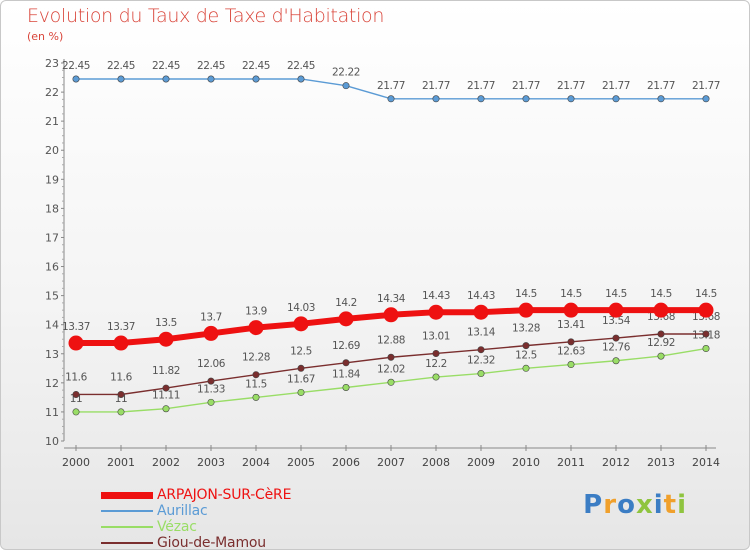  Describe the element at coordinates (526, 329) in the screenshot. I see `data-label: 13.28` at that location.